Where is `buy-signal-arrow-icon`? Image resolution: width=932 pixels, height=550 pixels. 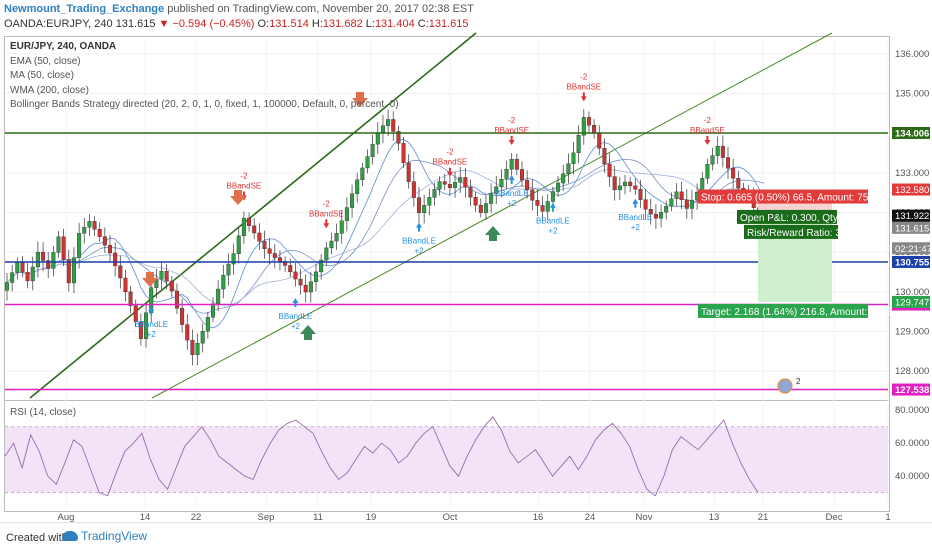 buy-signal-arrow-icon is located at coordinates (295, 302).